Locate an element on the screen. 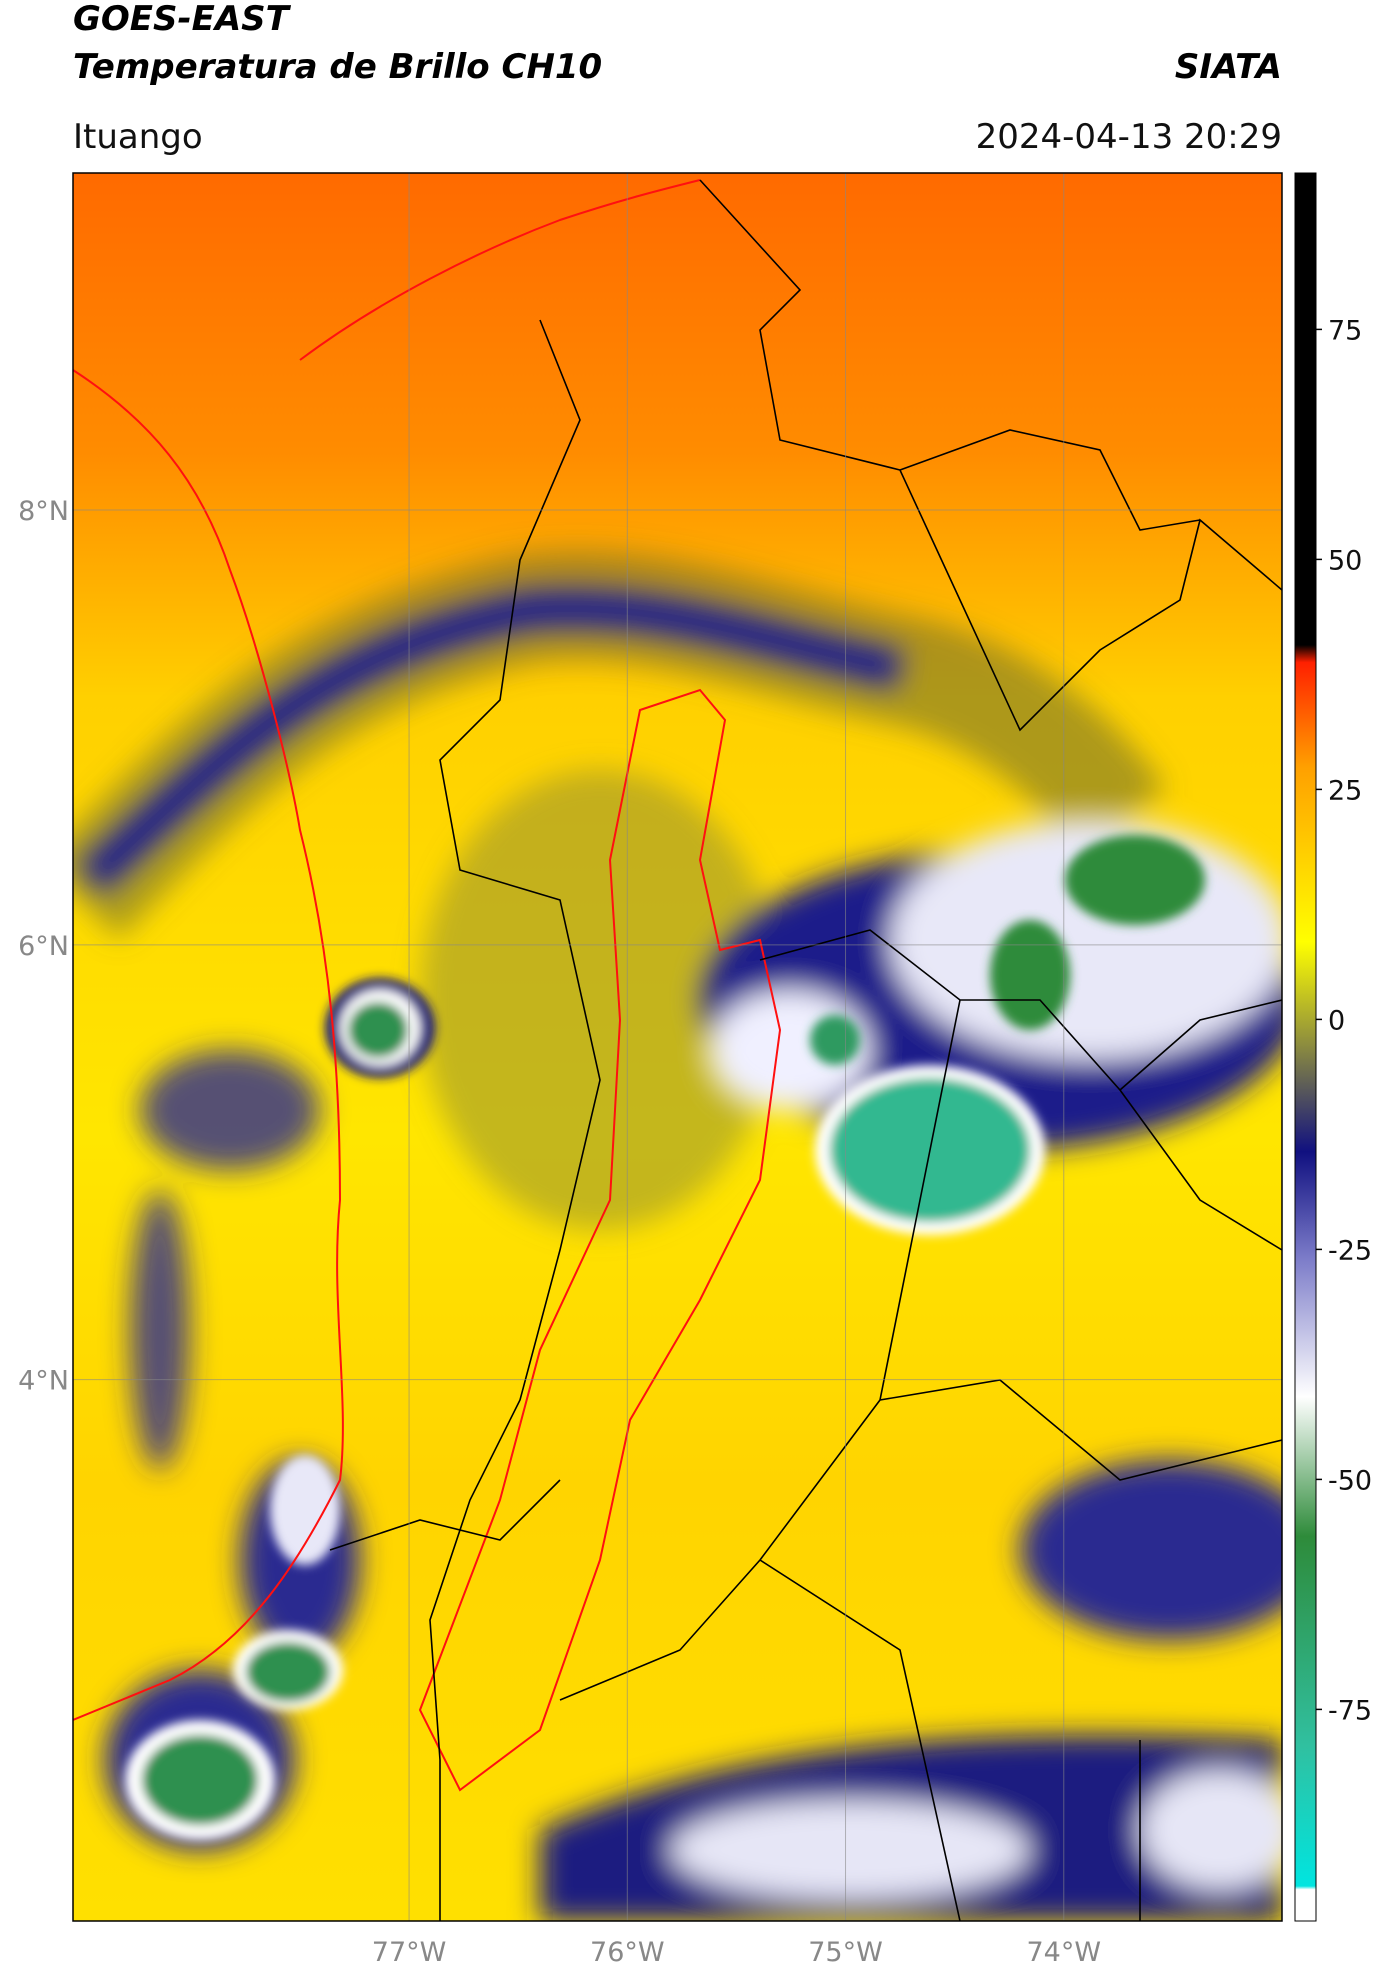 This screenshot has height=1985, width=1384. datetime: 2024-04-13 20:29 is located at coordinates (1129, 137).